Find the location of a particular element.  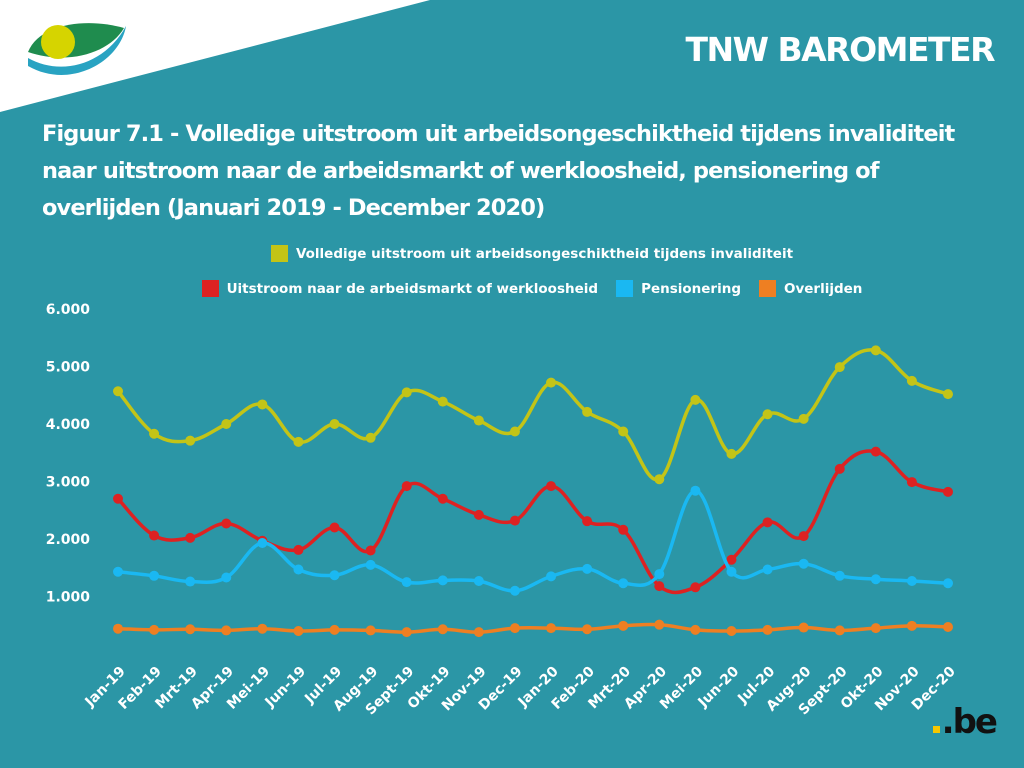

legend-swatch-total is located at coordinates (279, 253).